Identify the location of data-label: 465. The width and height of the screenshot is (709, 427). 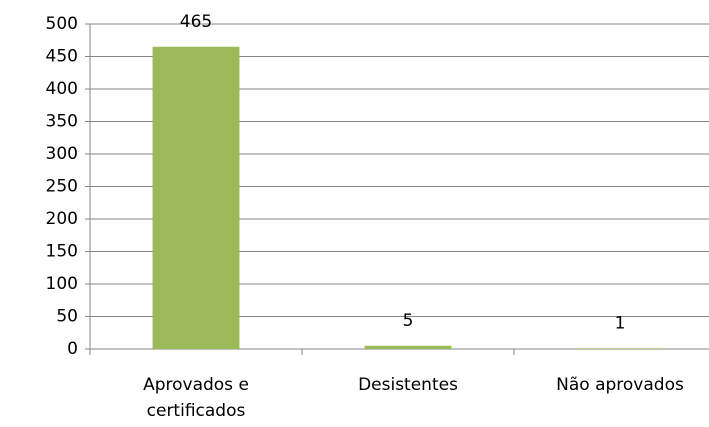
(196, 22).